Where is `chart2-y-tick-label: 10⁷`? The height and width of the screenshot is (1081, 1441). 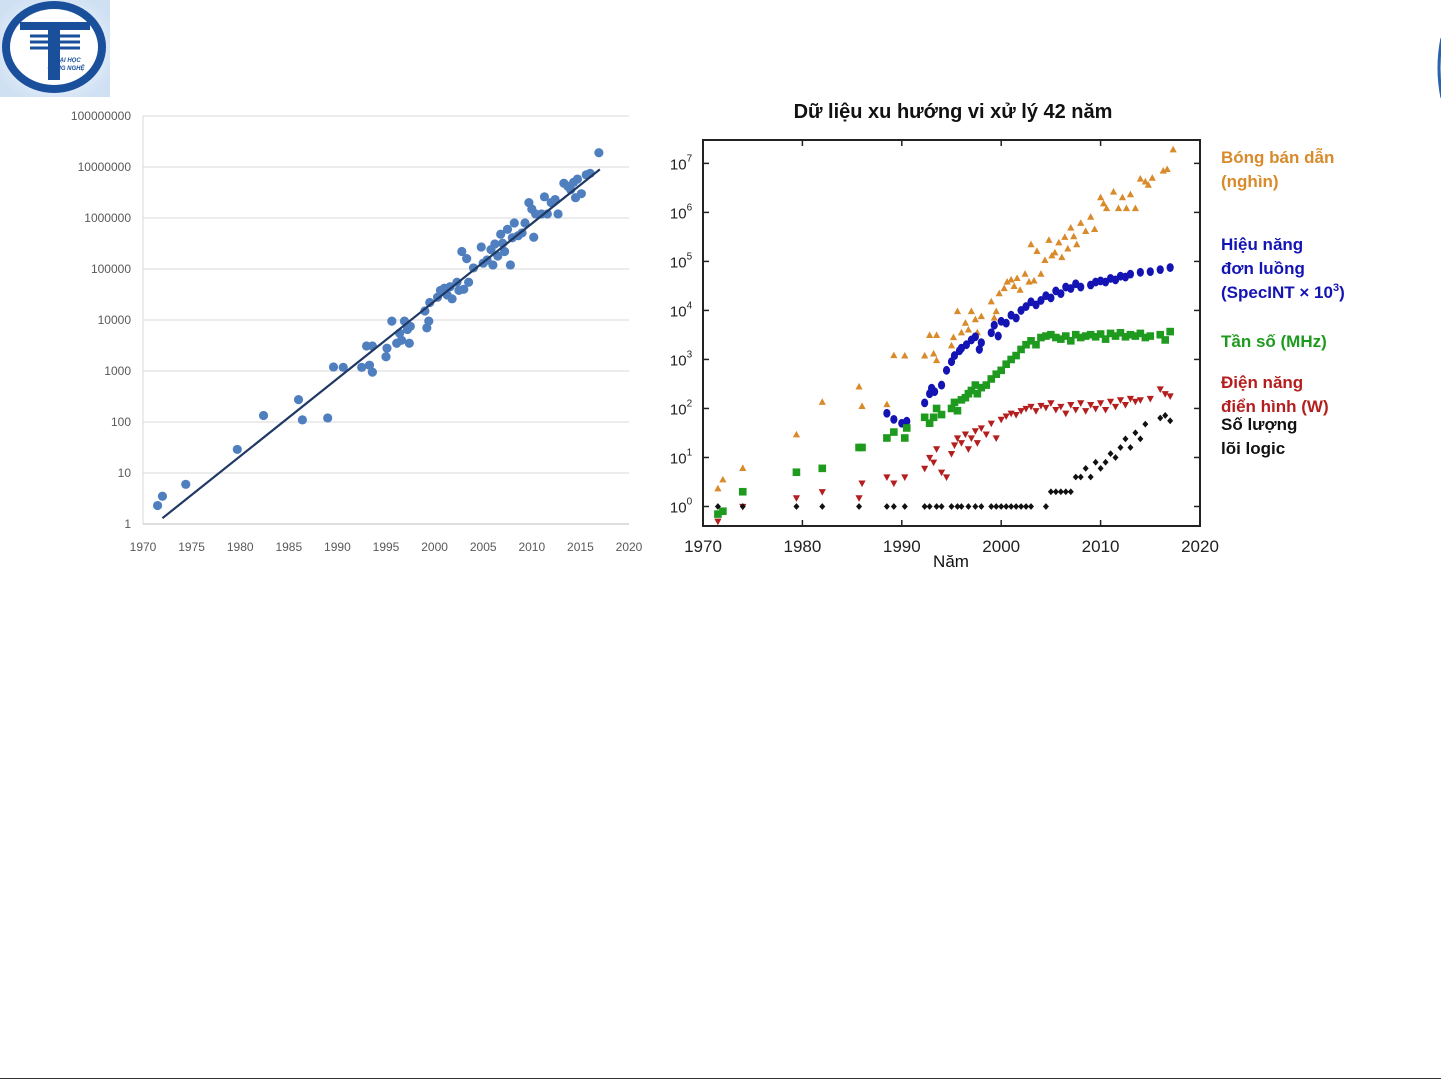 chart2-y-tick-label: 10⁷ is located at coordinates (681, 163).